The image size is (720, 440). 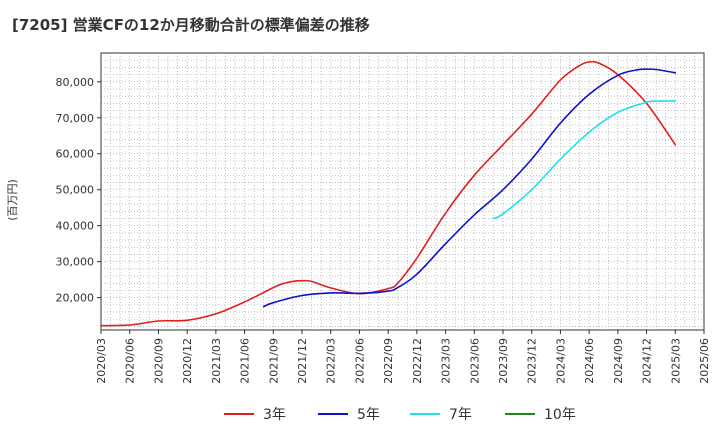 What do you see at coordinates (274, 415) in the screenshot?
I see `legend-label: 3年` at bounding box center [274, 415].